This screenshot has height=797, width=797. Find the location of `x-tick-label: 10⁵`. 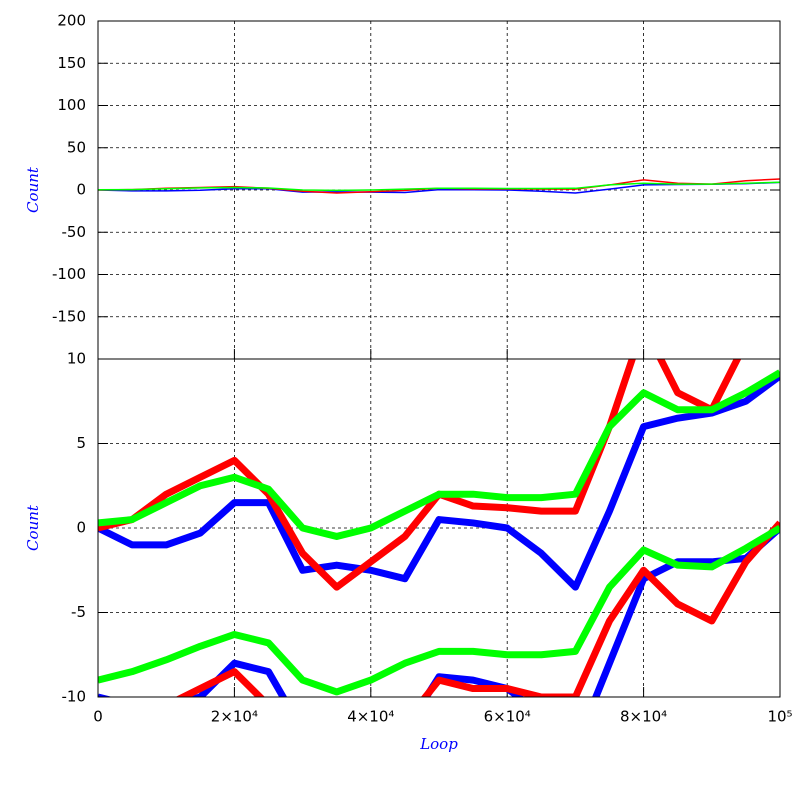

x-tick-label: 10⁵ is located at coordinates (779, 717).